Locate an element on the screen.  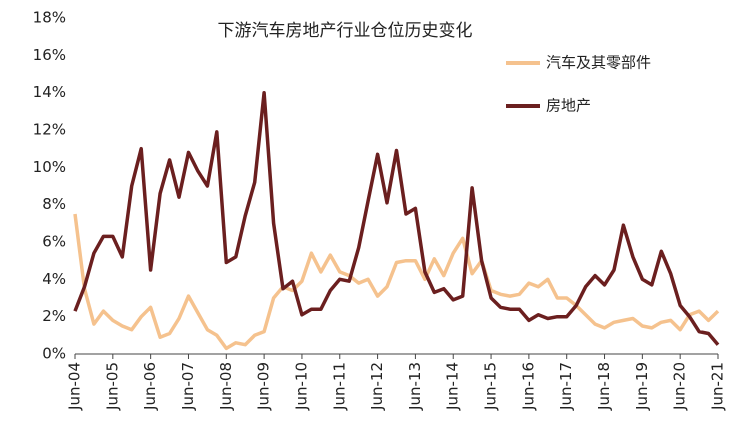
x-tick-label: Jun-20 is located at coordinates (680, 386).